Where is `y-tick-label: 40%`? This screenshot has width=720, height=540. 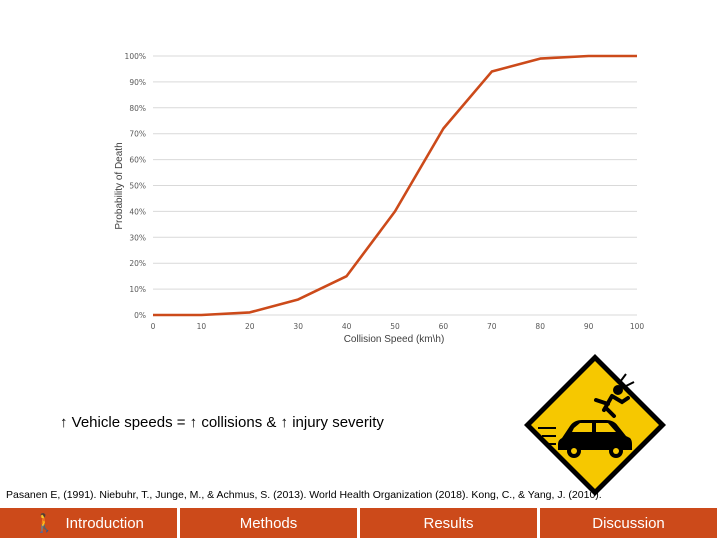
y-tick-label: 40% is located at coordinates (137, 211).